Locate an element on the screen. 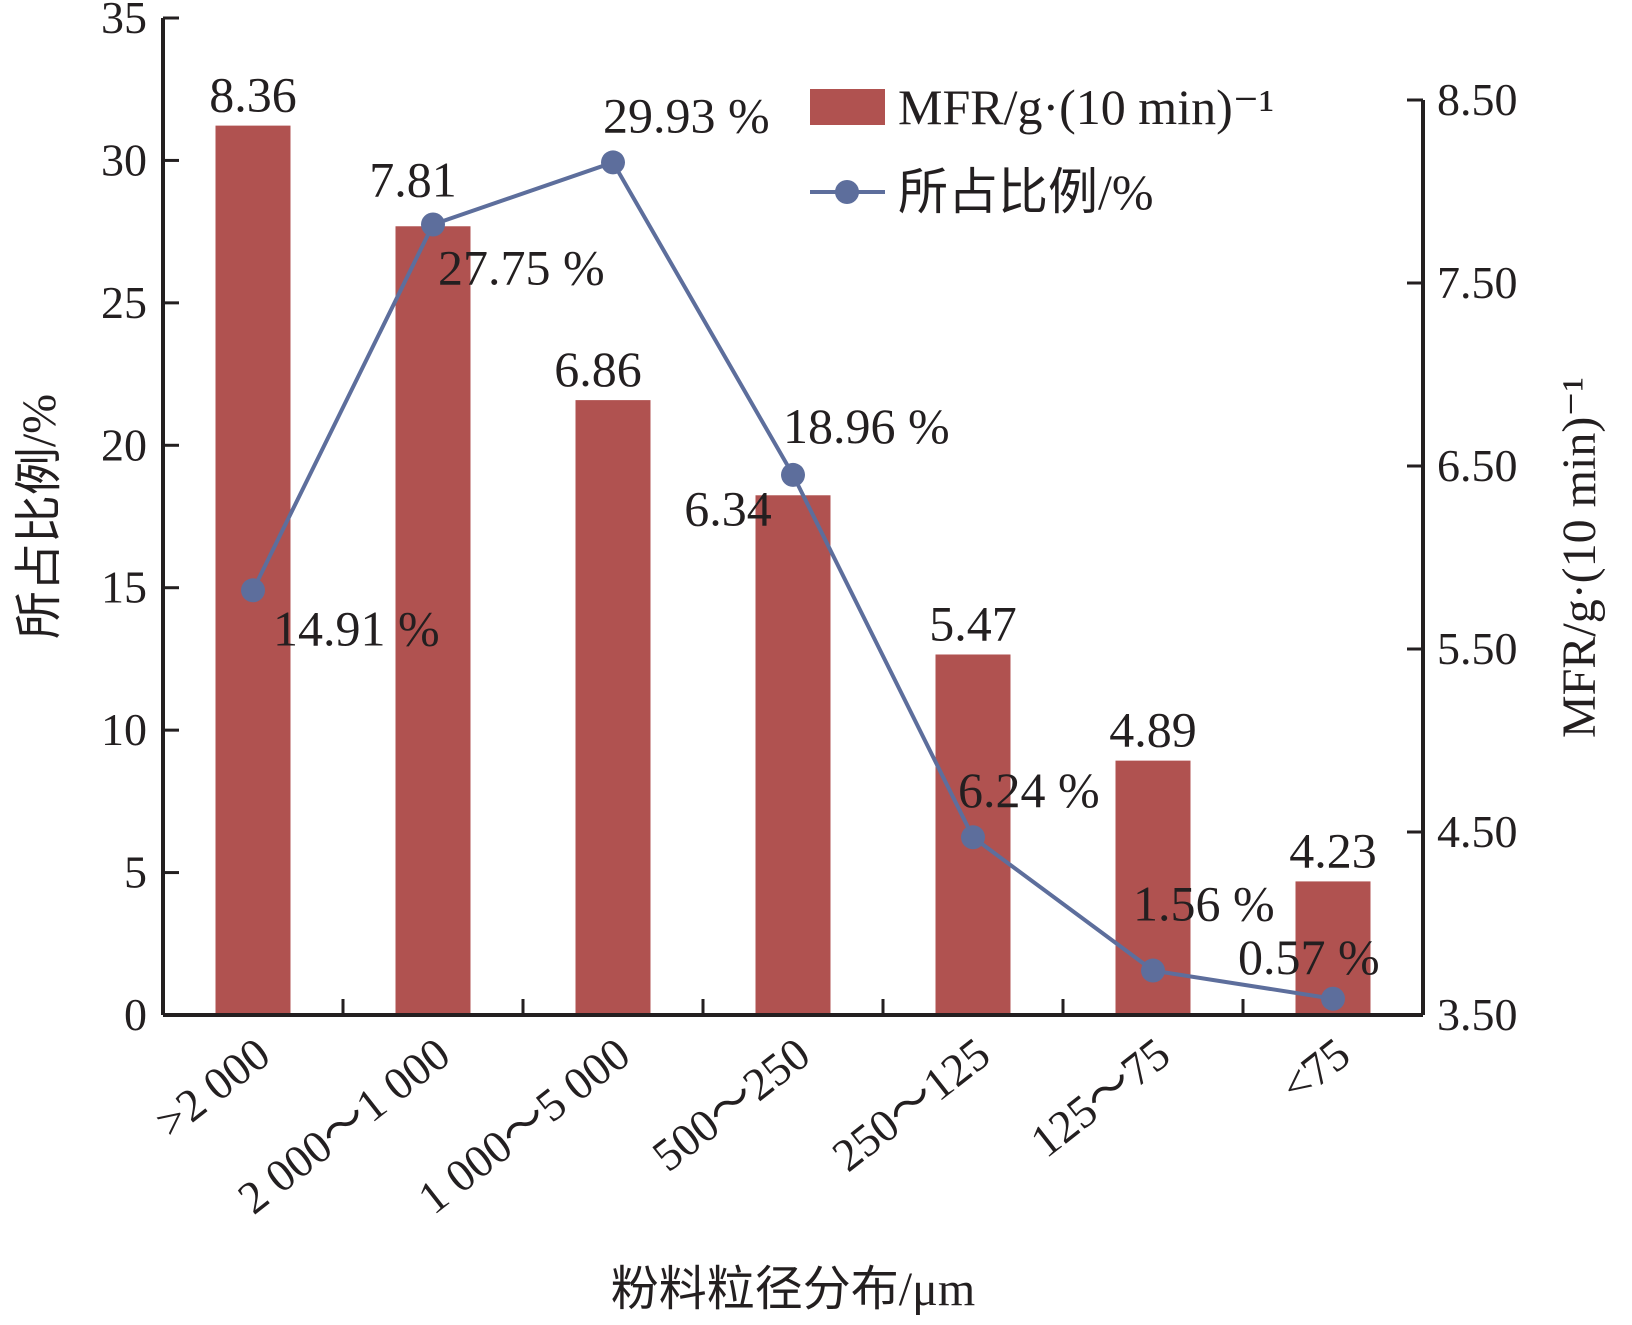  right-tick-label: 5.50 is located at coordinates (1477, 648).